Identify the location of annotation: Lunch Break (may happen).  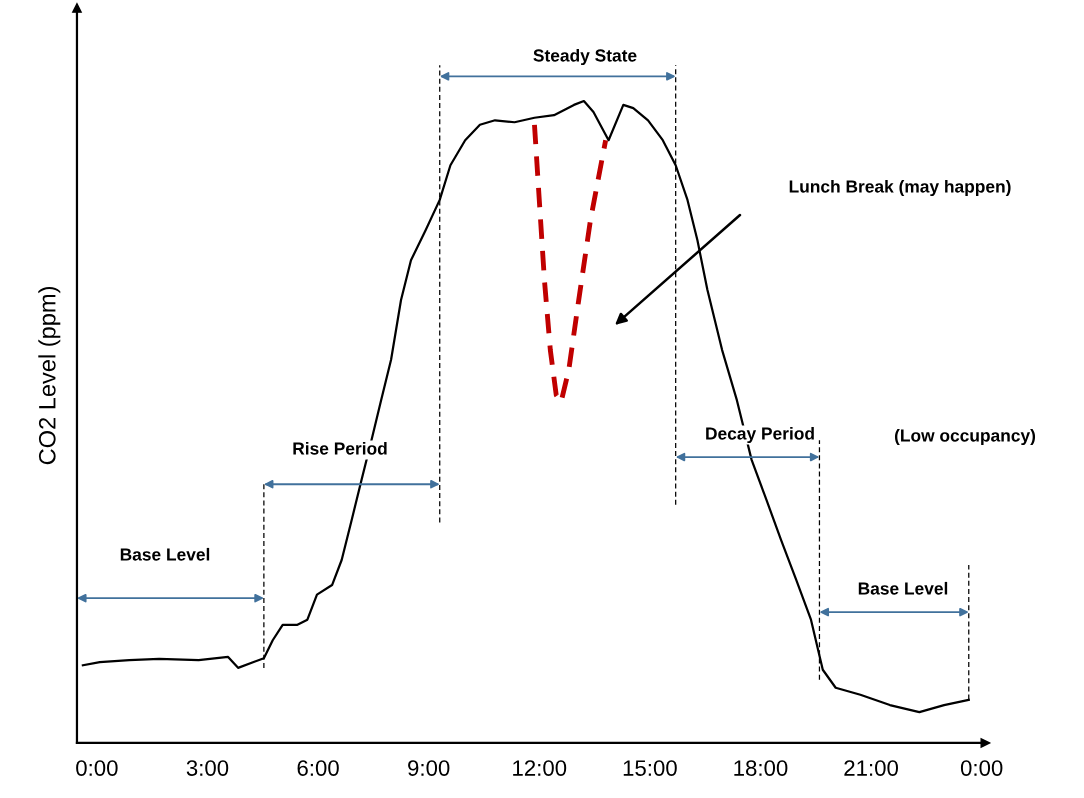
(900, 188).